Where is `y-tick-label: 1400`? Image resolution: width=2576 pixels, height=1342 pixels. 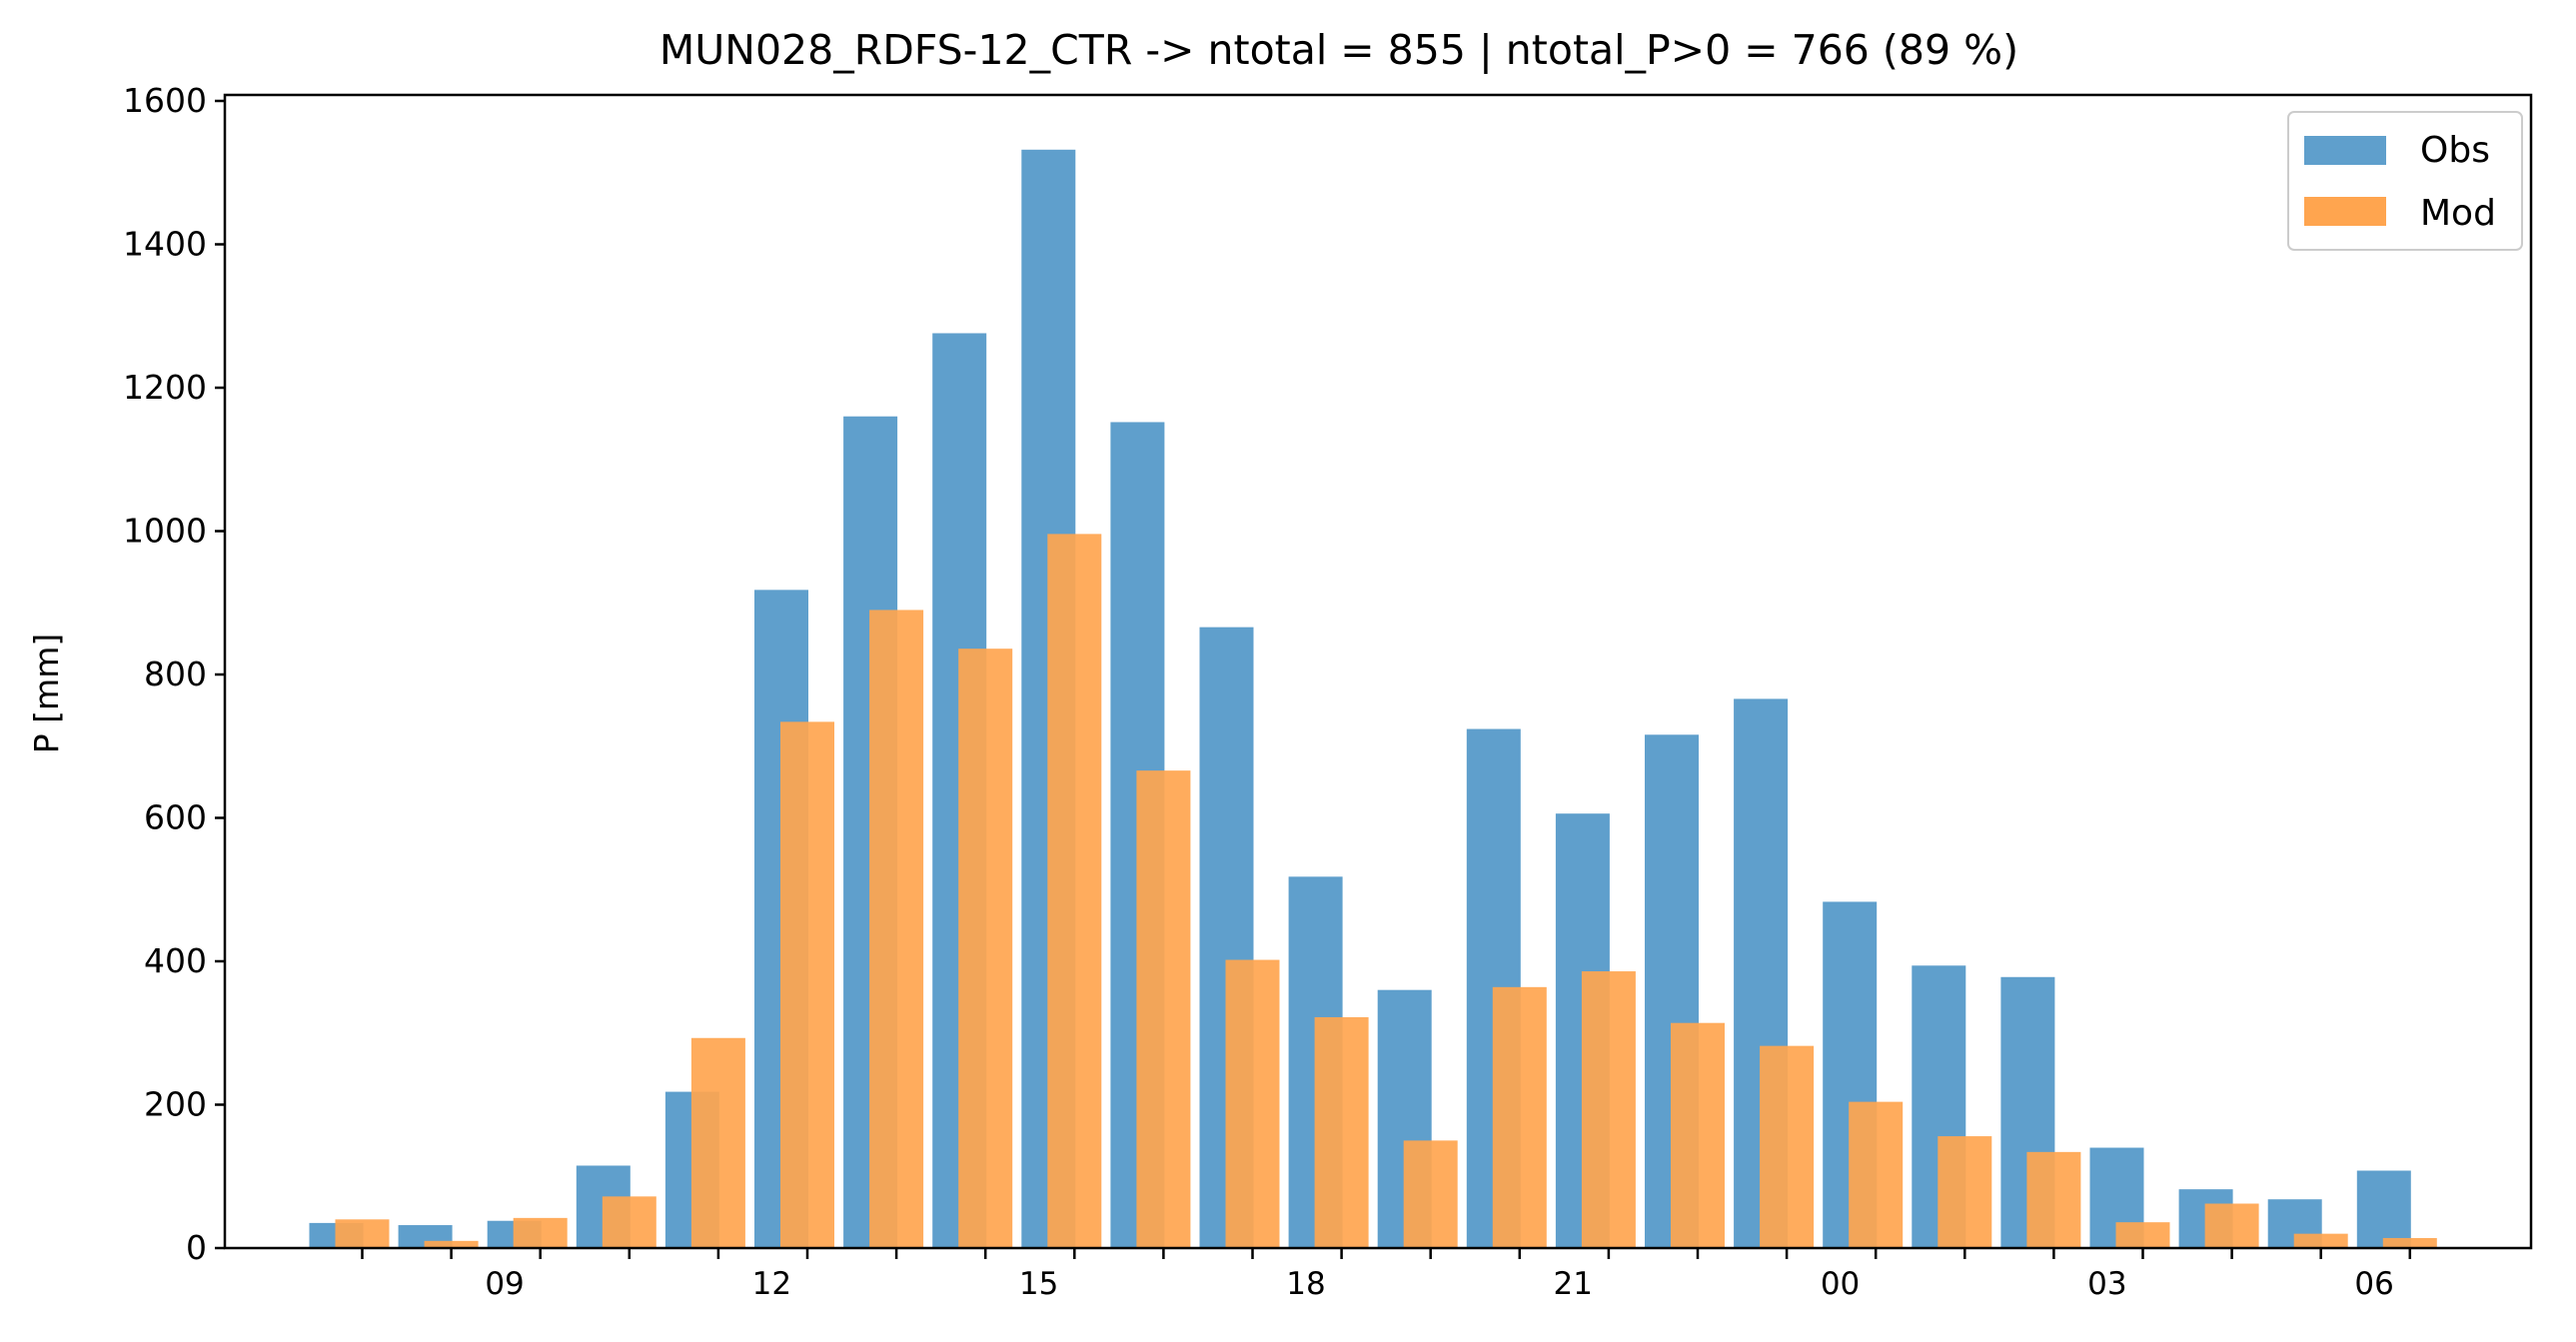 y-tick-label: 1400 is located at coordinates (165, 244).